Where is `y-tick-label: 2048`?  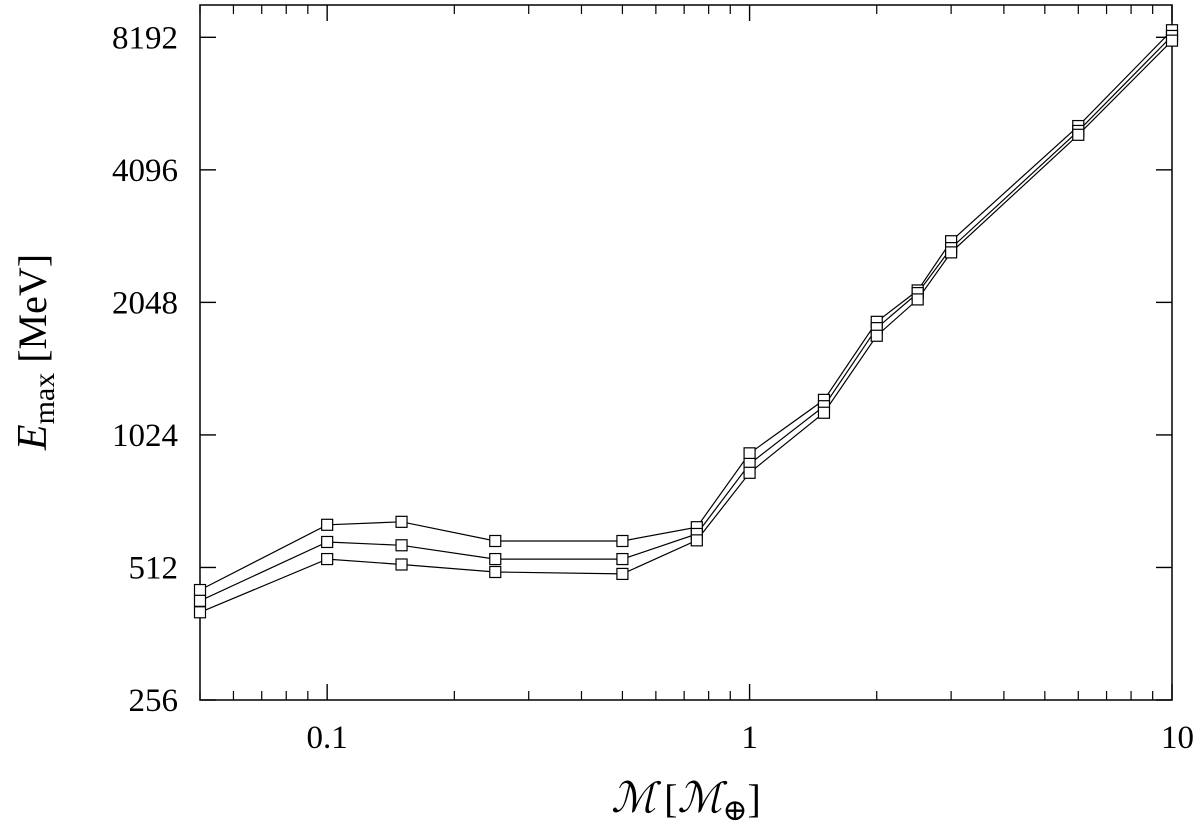 y-tick-label: 2048 is located at coordinates (145, 303).